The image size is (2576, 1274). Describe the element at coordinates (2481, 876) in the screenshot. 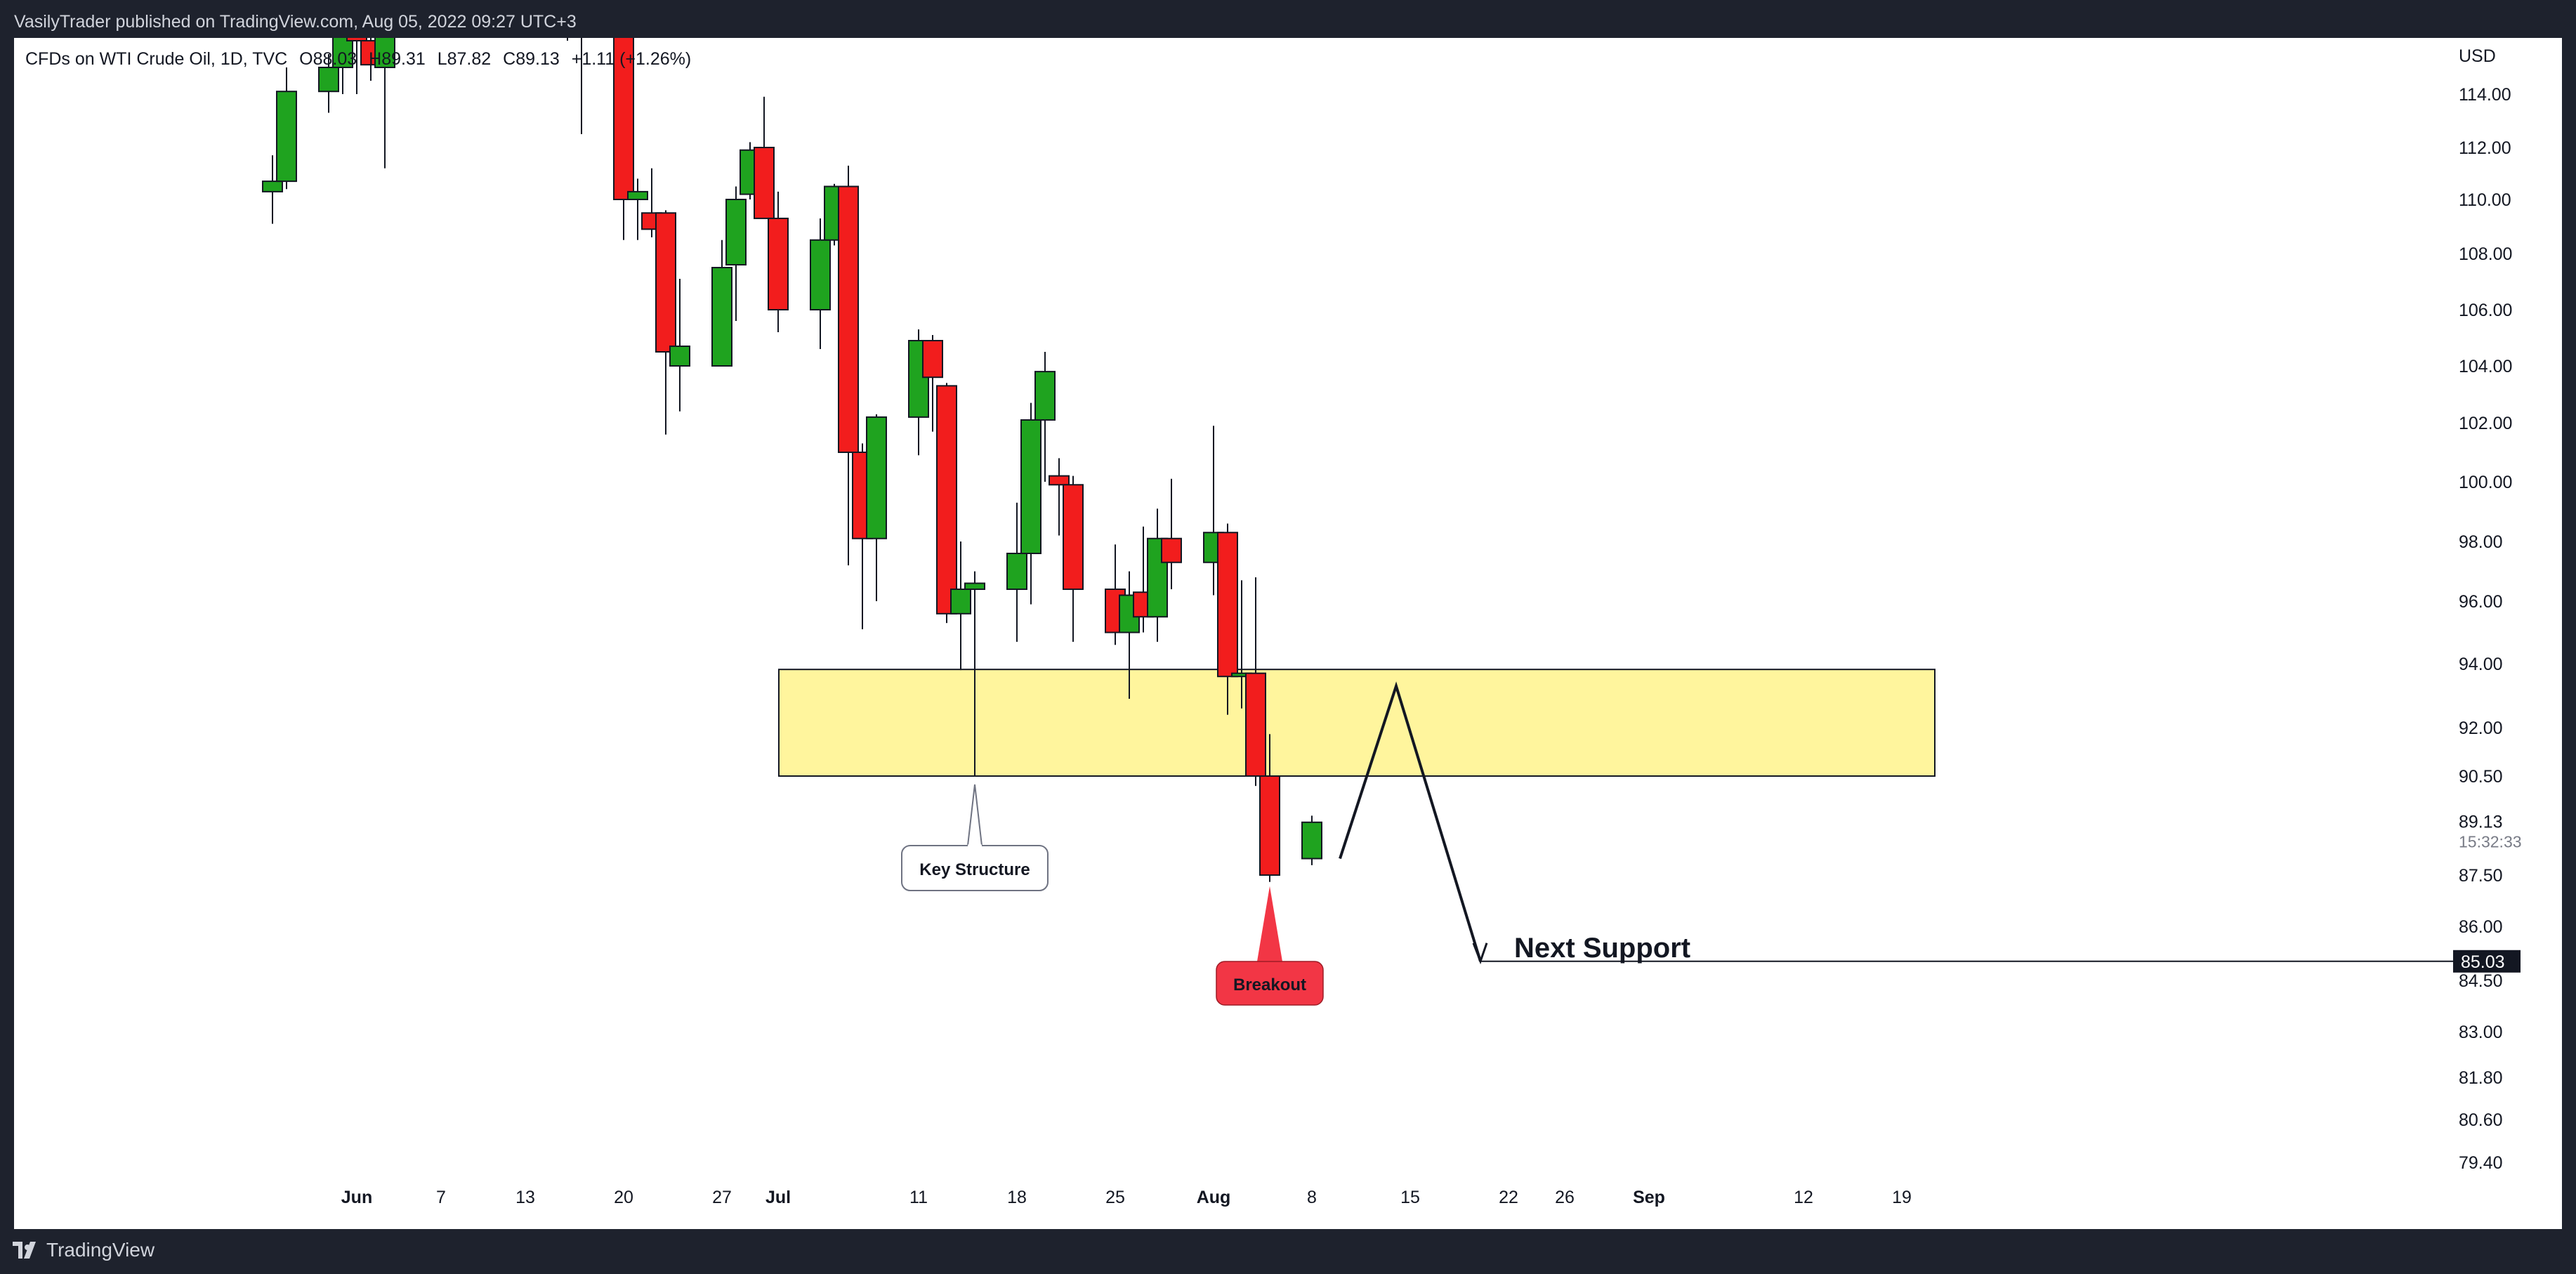

I see `y-tick-label: 87.50` at that location.